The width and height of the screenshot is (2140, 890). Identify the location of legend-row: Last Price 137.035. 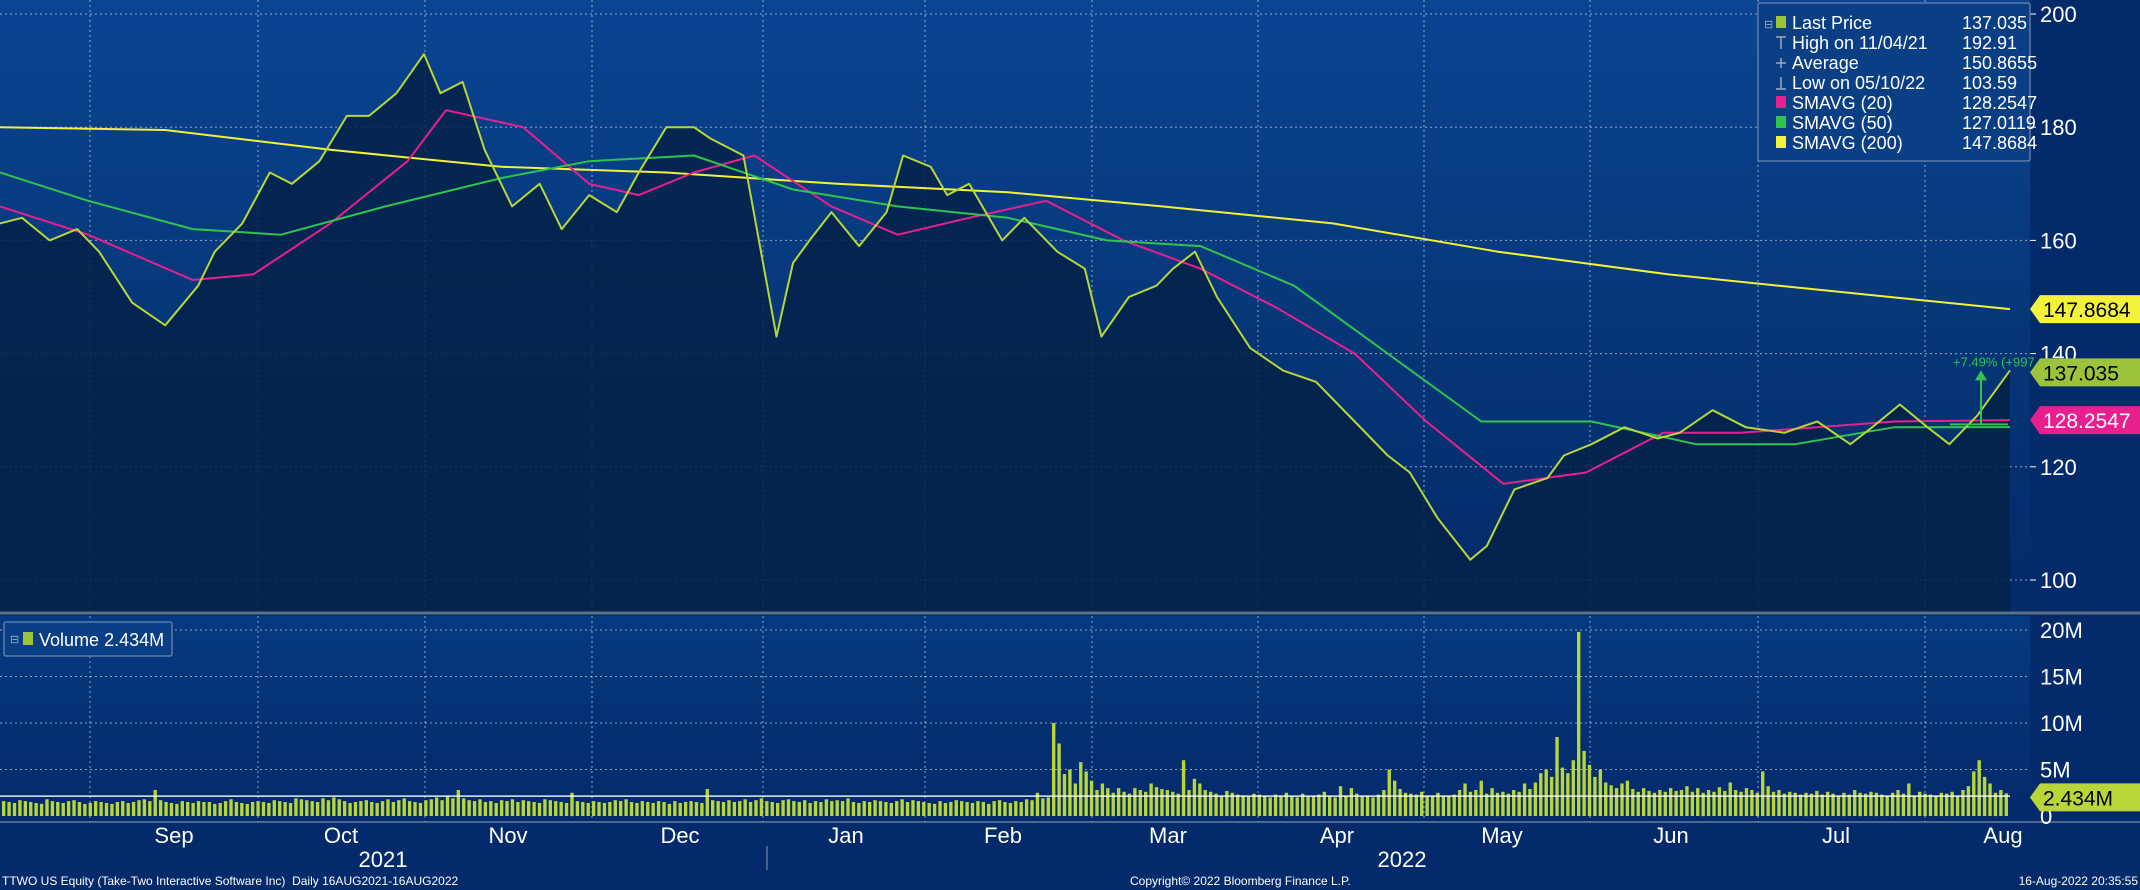
(1901, 23).